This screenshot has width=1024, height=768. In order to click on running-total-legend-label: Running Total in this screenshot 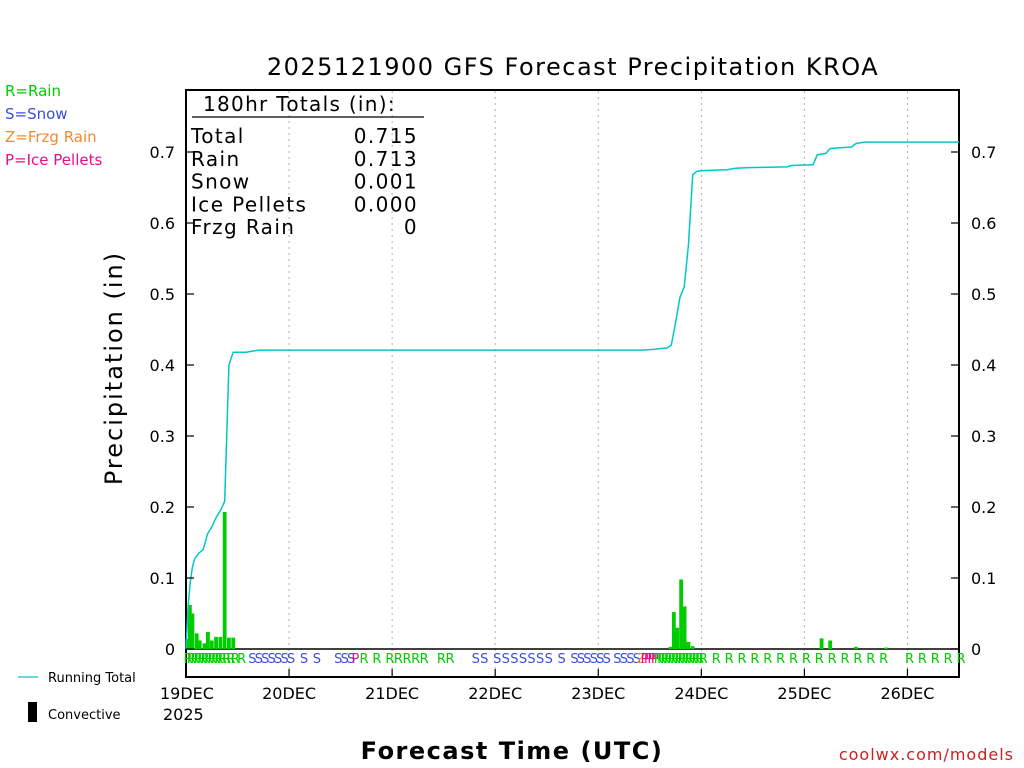, I will do `click(92, 678)`.